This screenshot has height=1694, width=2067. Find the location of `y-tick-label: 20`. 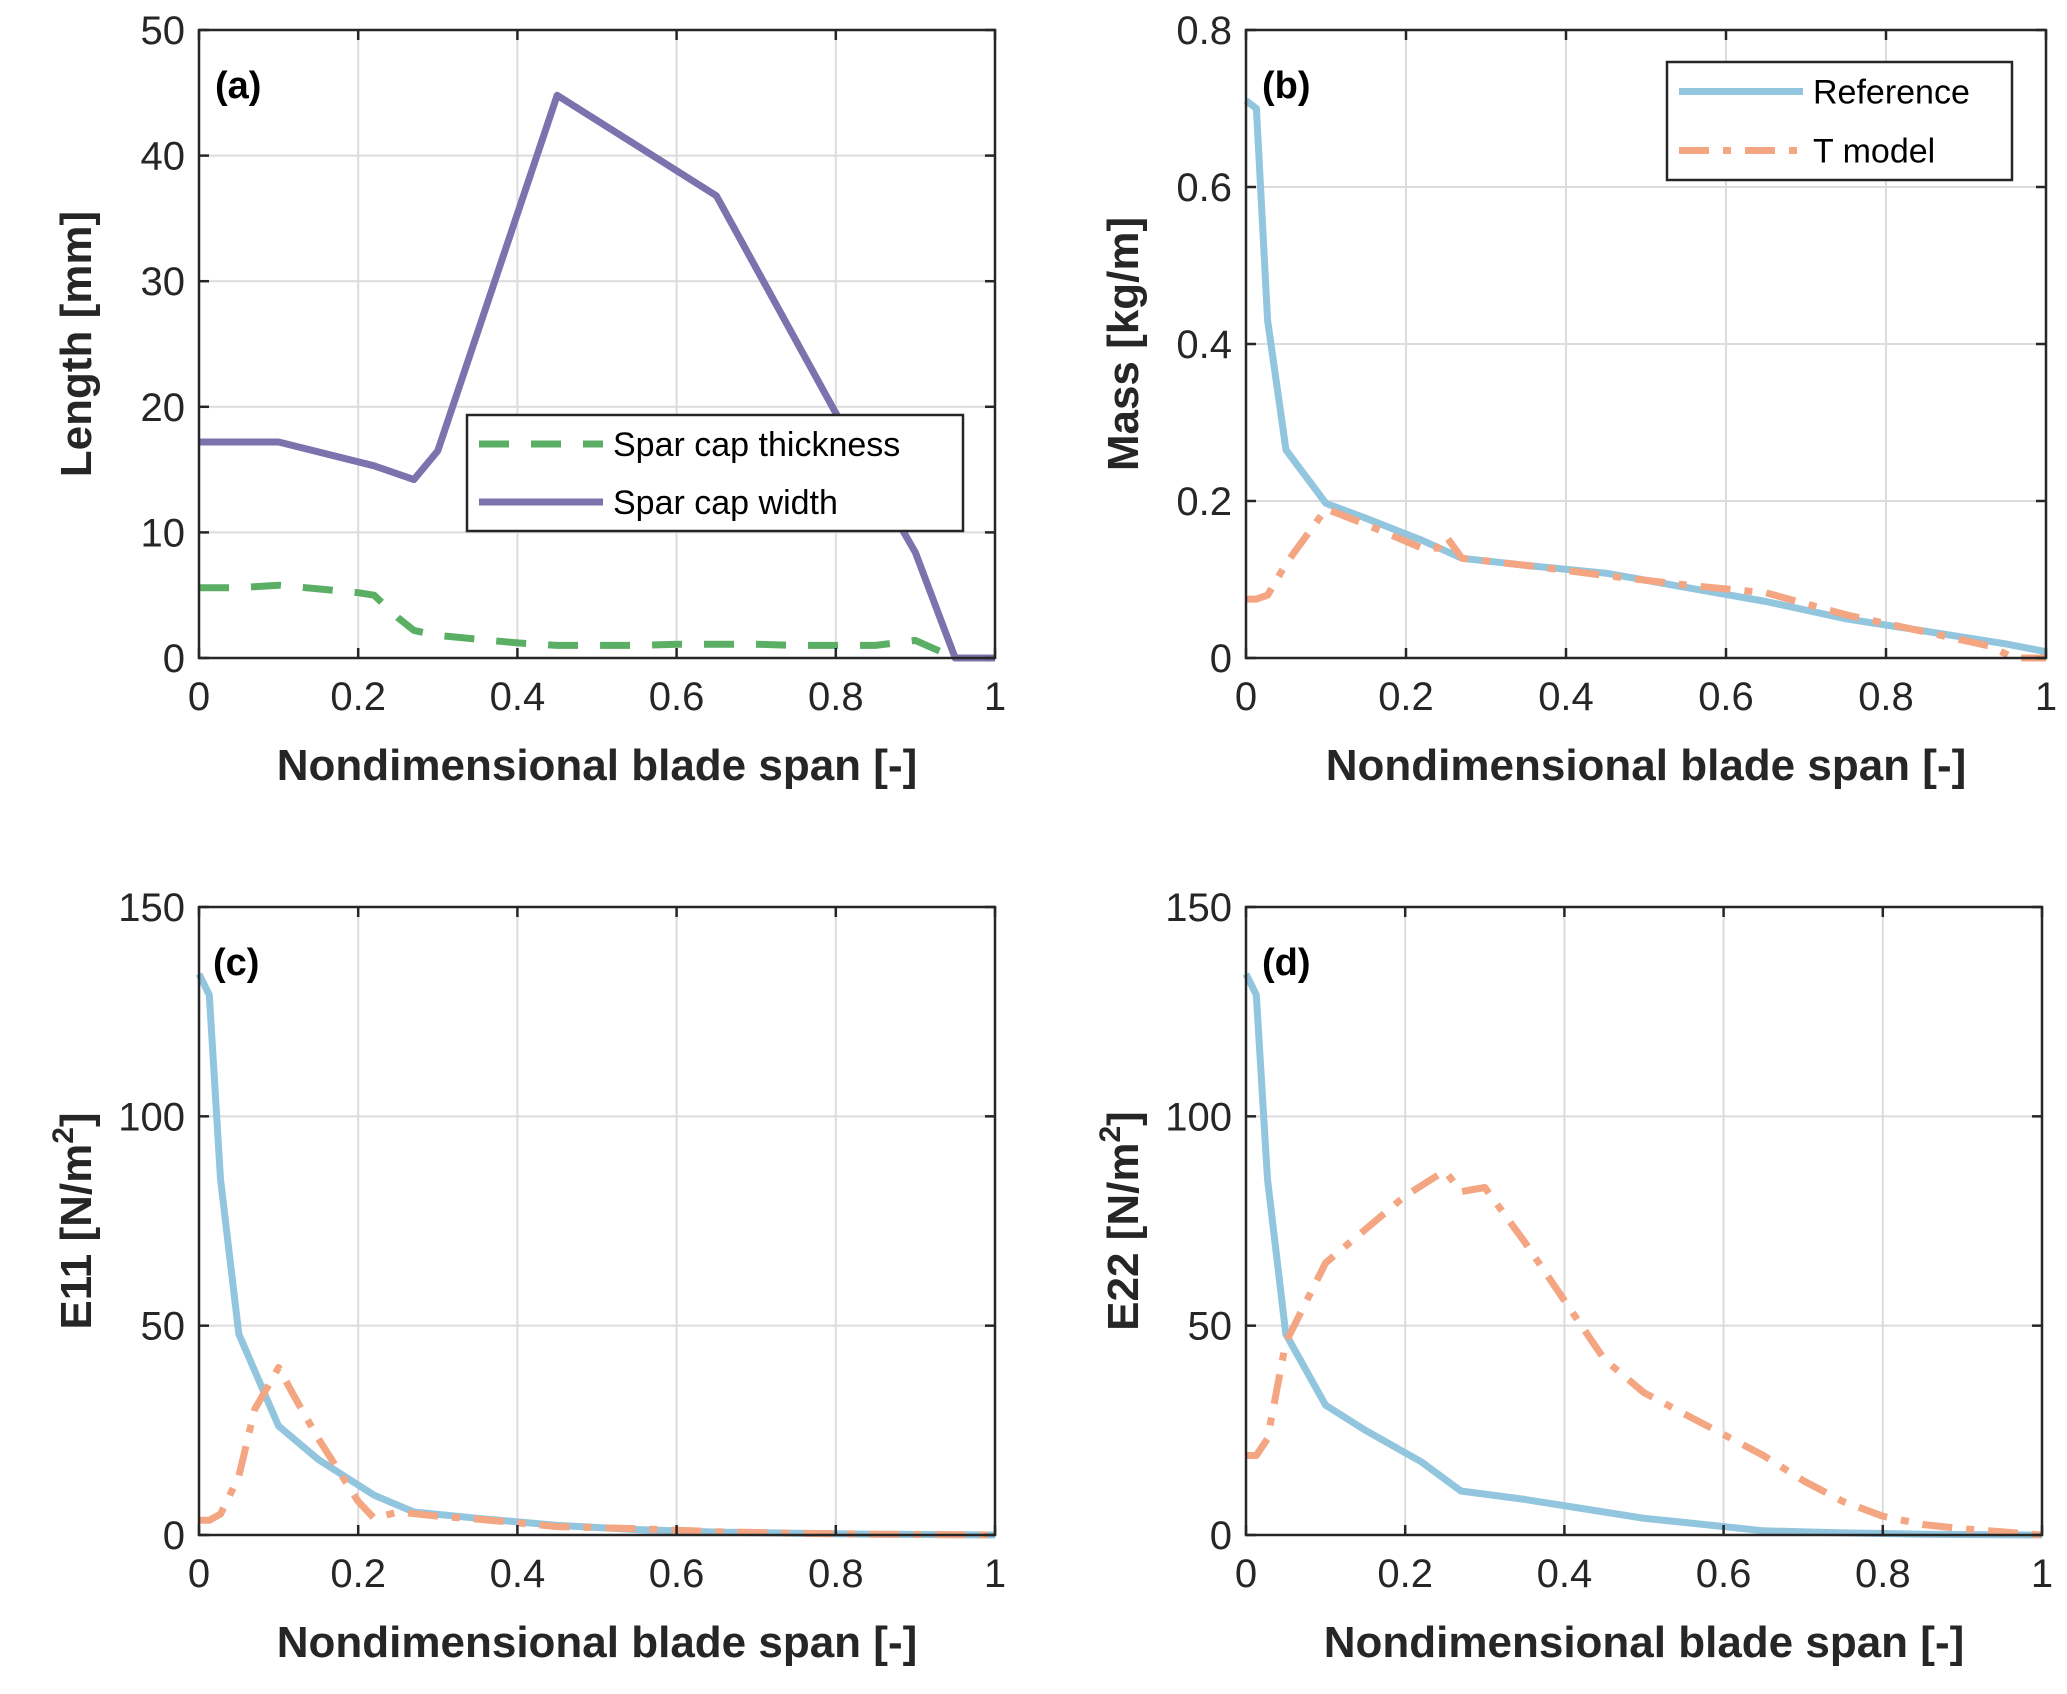

y-tick-label: 20 is located at coordinates (163, 408).